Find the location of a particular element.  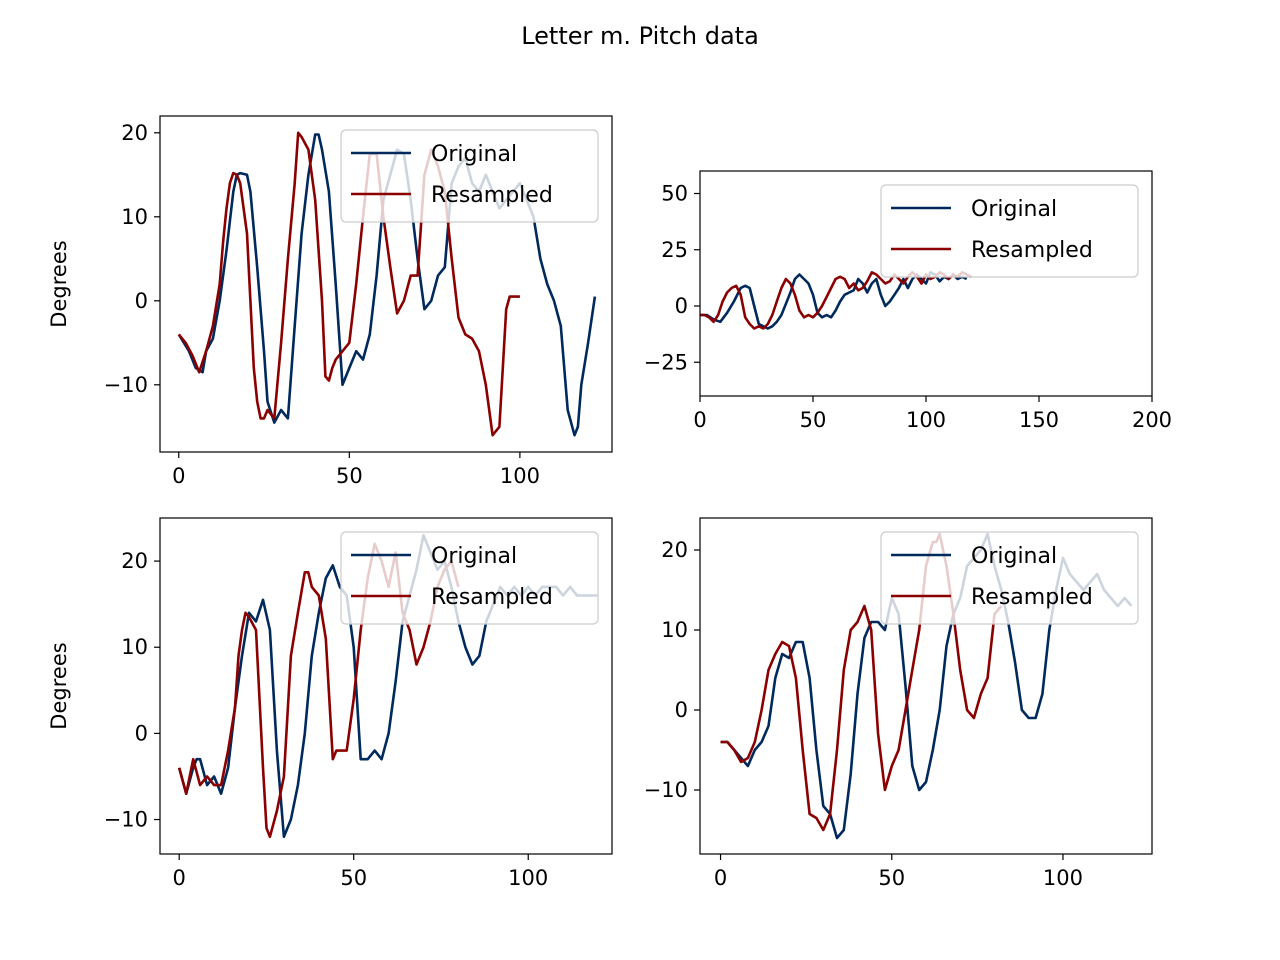

figure-title: Letter m. Pitch data is located at coordinates (640, 36).